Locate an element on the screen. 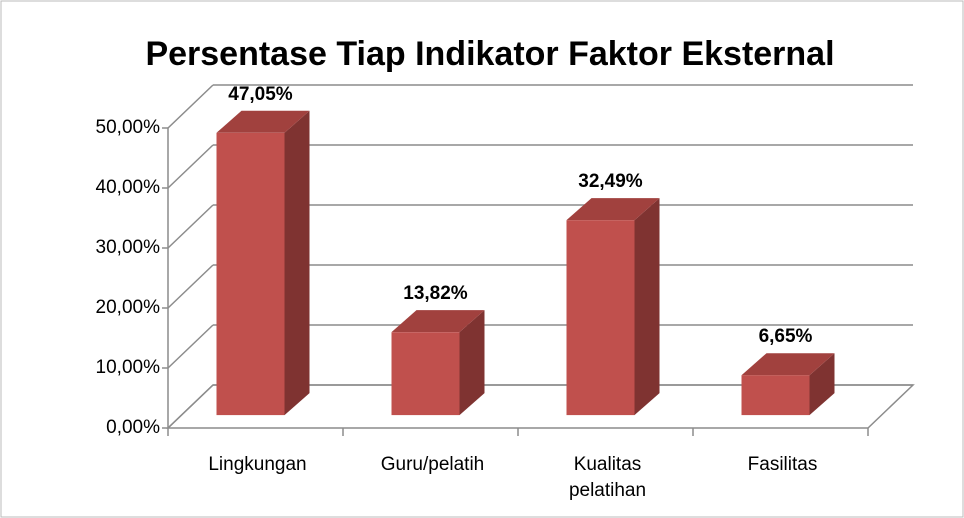 The image size is (964, 518). y-tick-label: 0,00% is located at coordinates (133, 427).